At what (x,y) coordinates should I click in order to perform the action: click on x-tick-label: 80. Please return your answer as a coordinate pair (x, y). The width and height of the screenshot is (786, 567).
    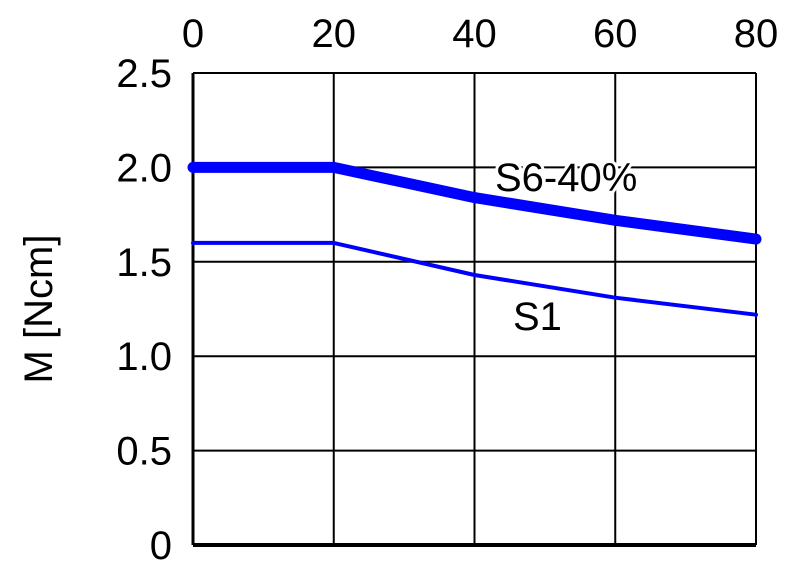
    Looking at the image, I should click on (756, 34).